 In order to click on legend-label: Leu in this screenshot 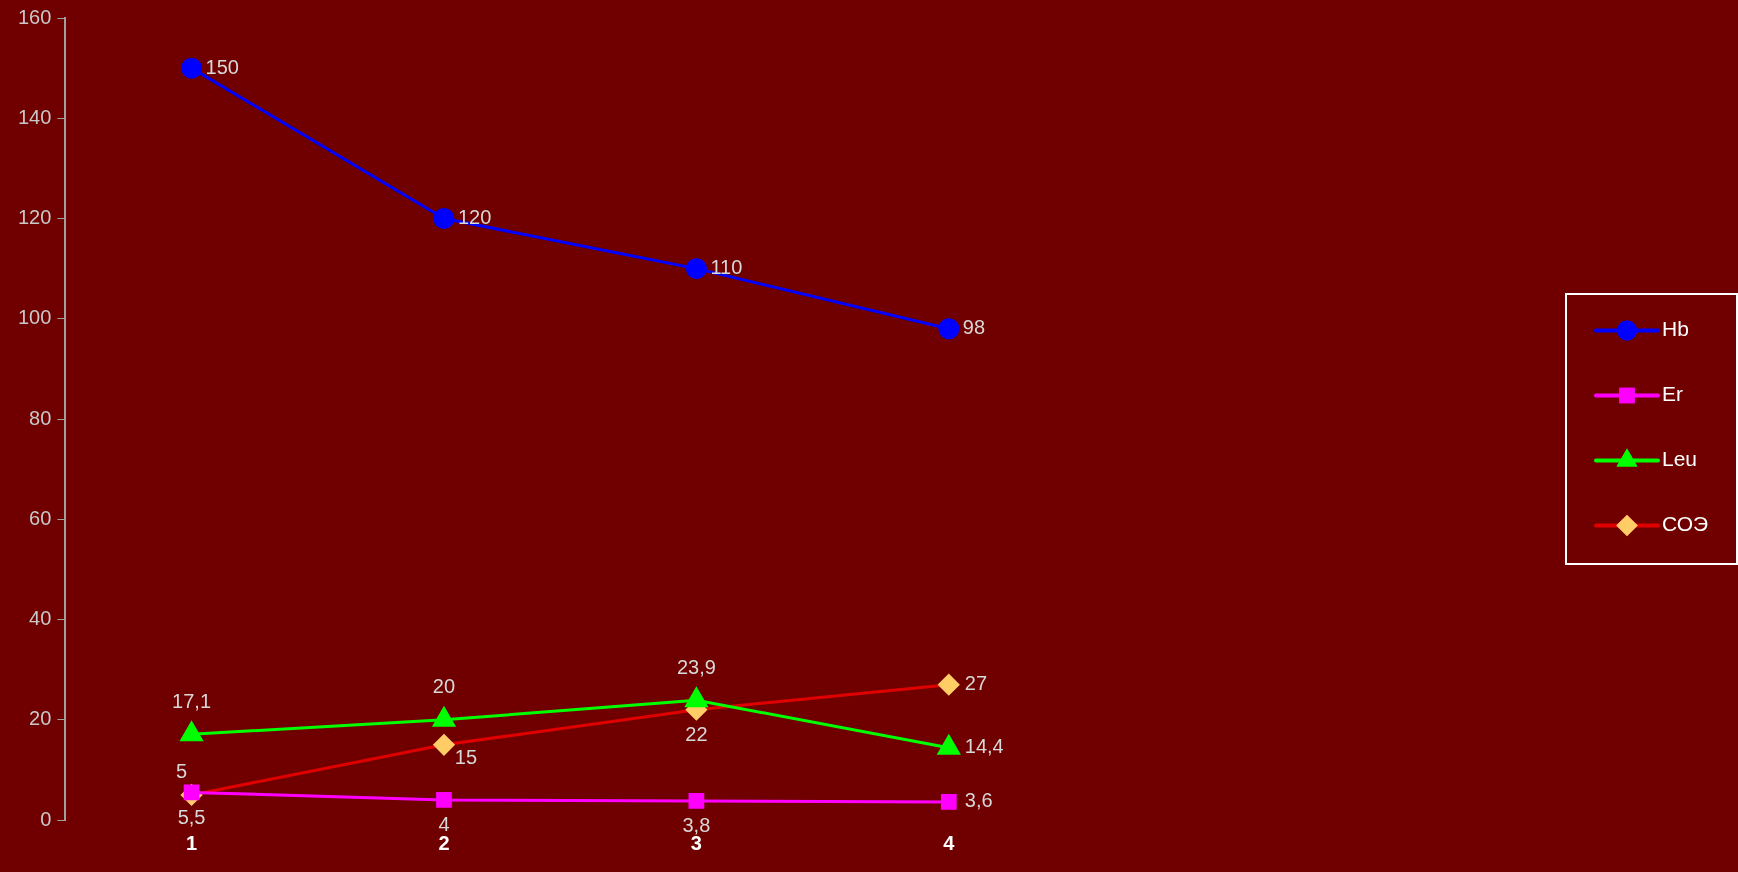, I will do `click(1680, 459)`.